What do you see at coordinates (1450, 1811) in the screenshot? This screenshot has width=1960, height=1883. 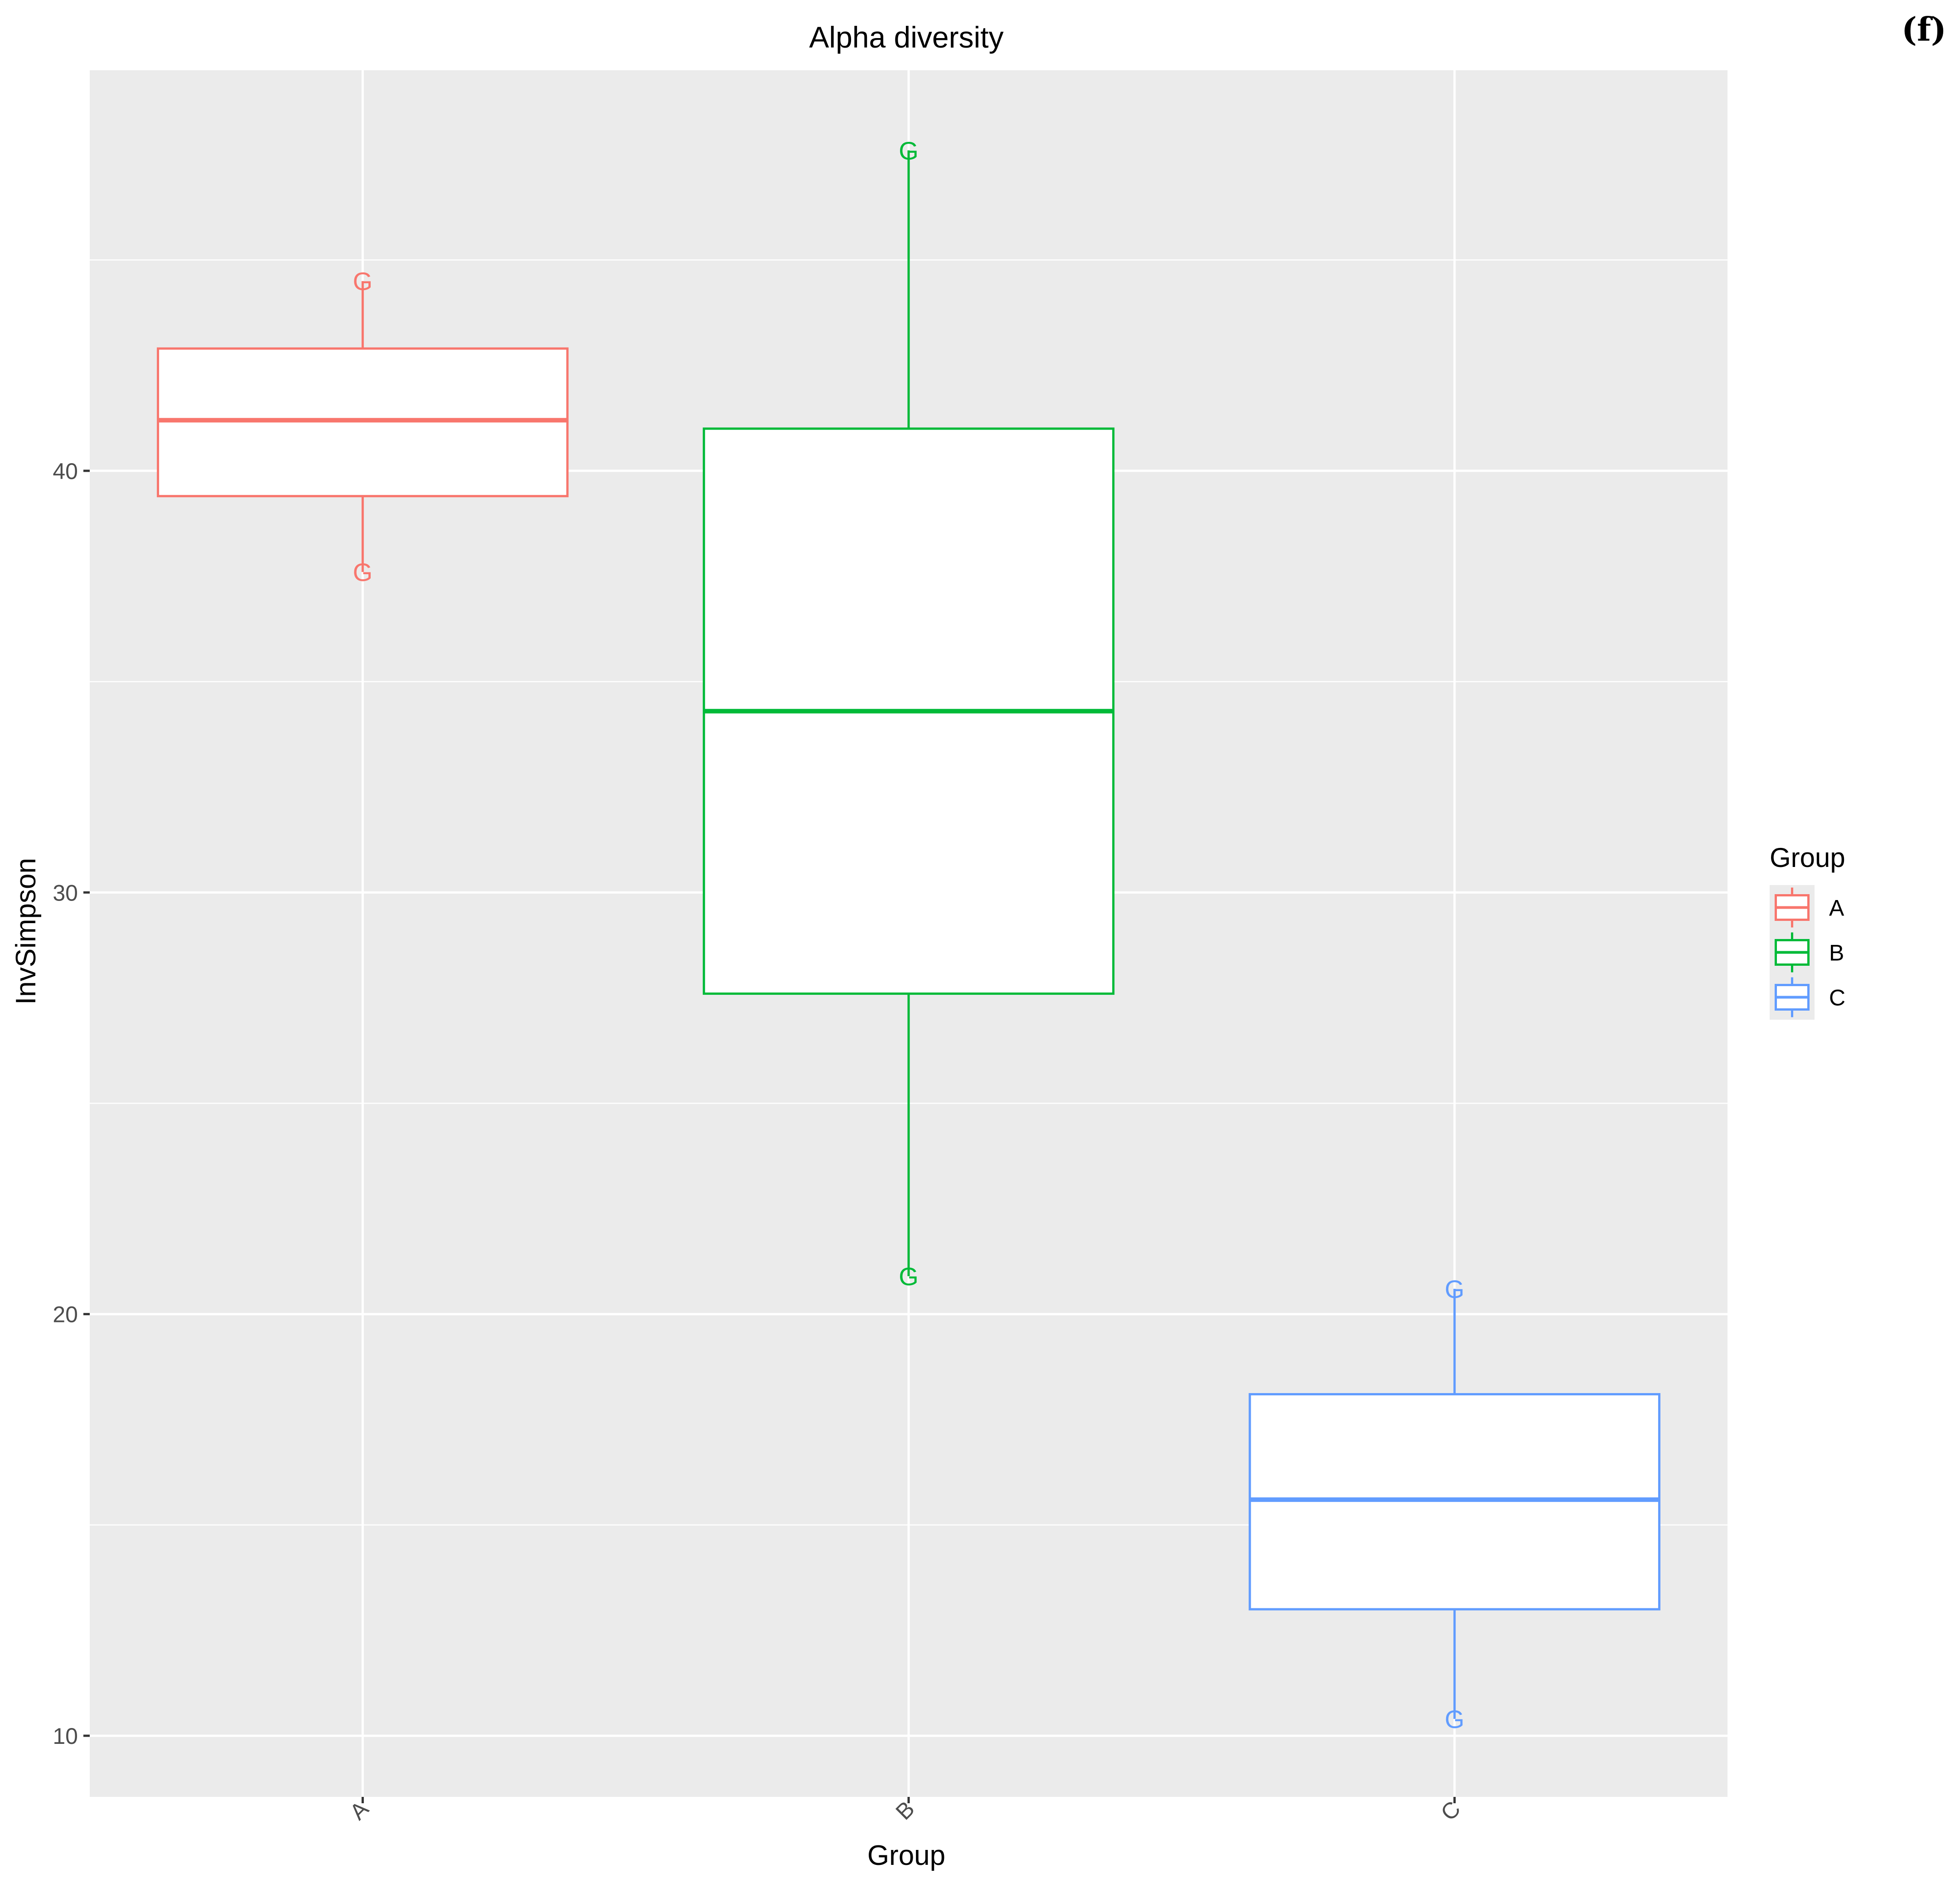 I see `x-tick-label: C` at bounding box center [1450, 1811].